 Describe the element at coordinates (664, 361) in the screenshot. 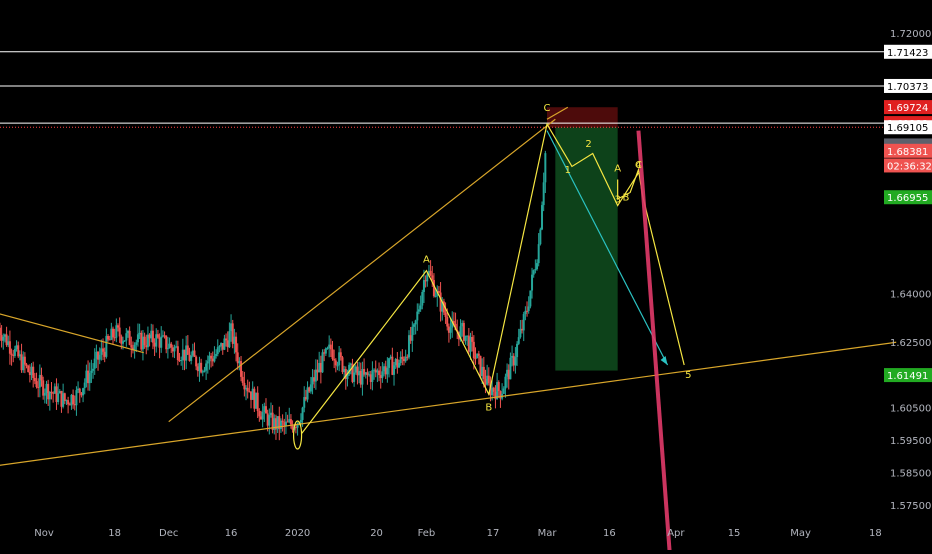

I see `projection-arrow-head` at that location.